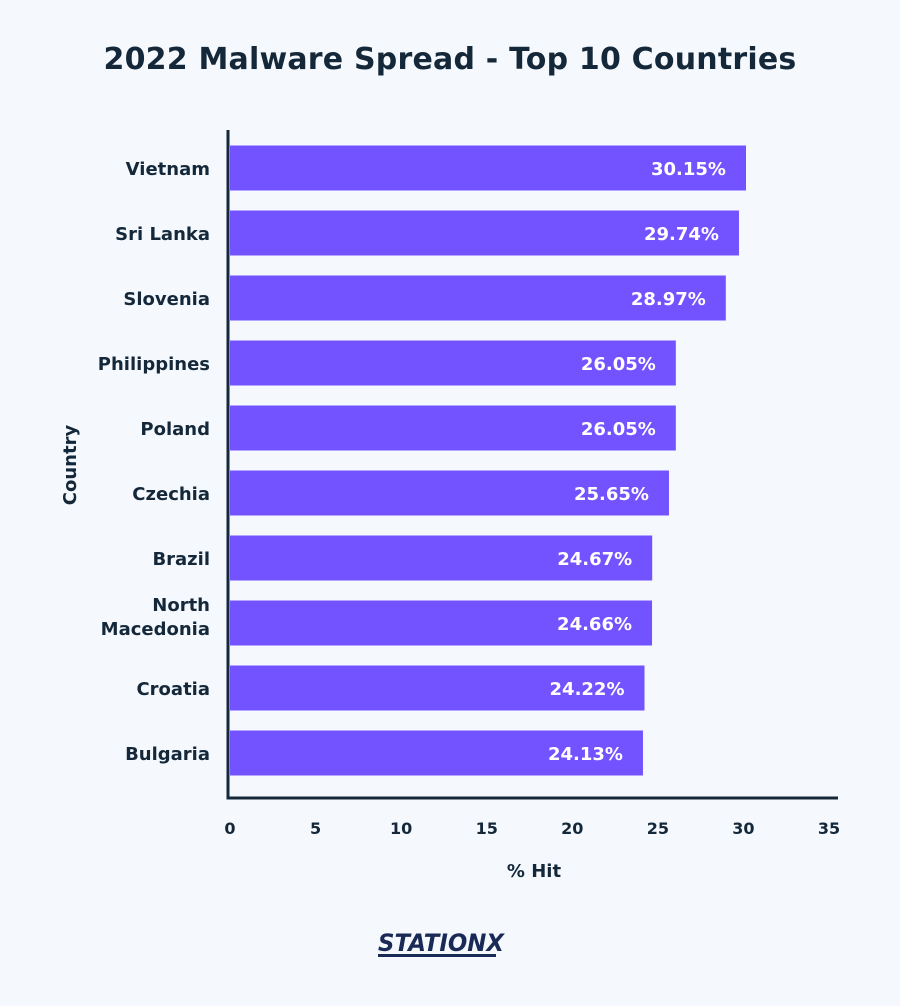 The image size is (900, 1006). Describe the element at coordinates (668, 299) in the screenshot. I see `bar-value-label: 28.97%` at that location.